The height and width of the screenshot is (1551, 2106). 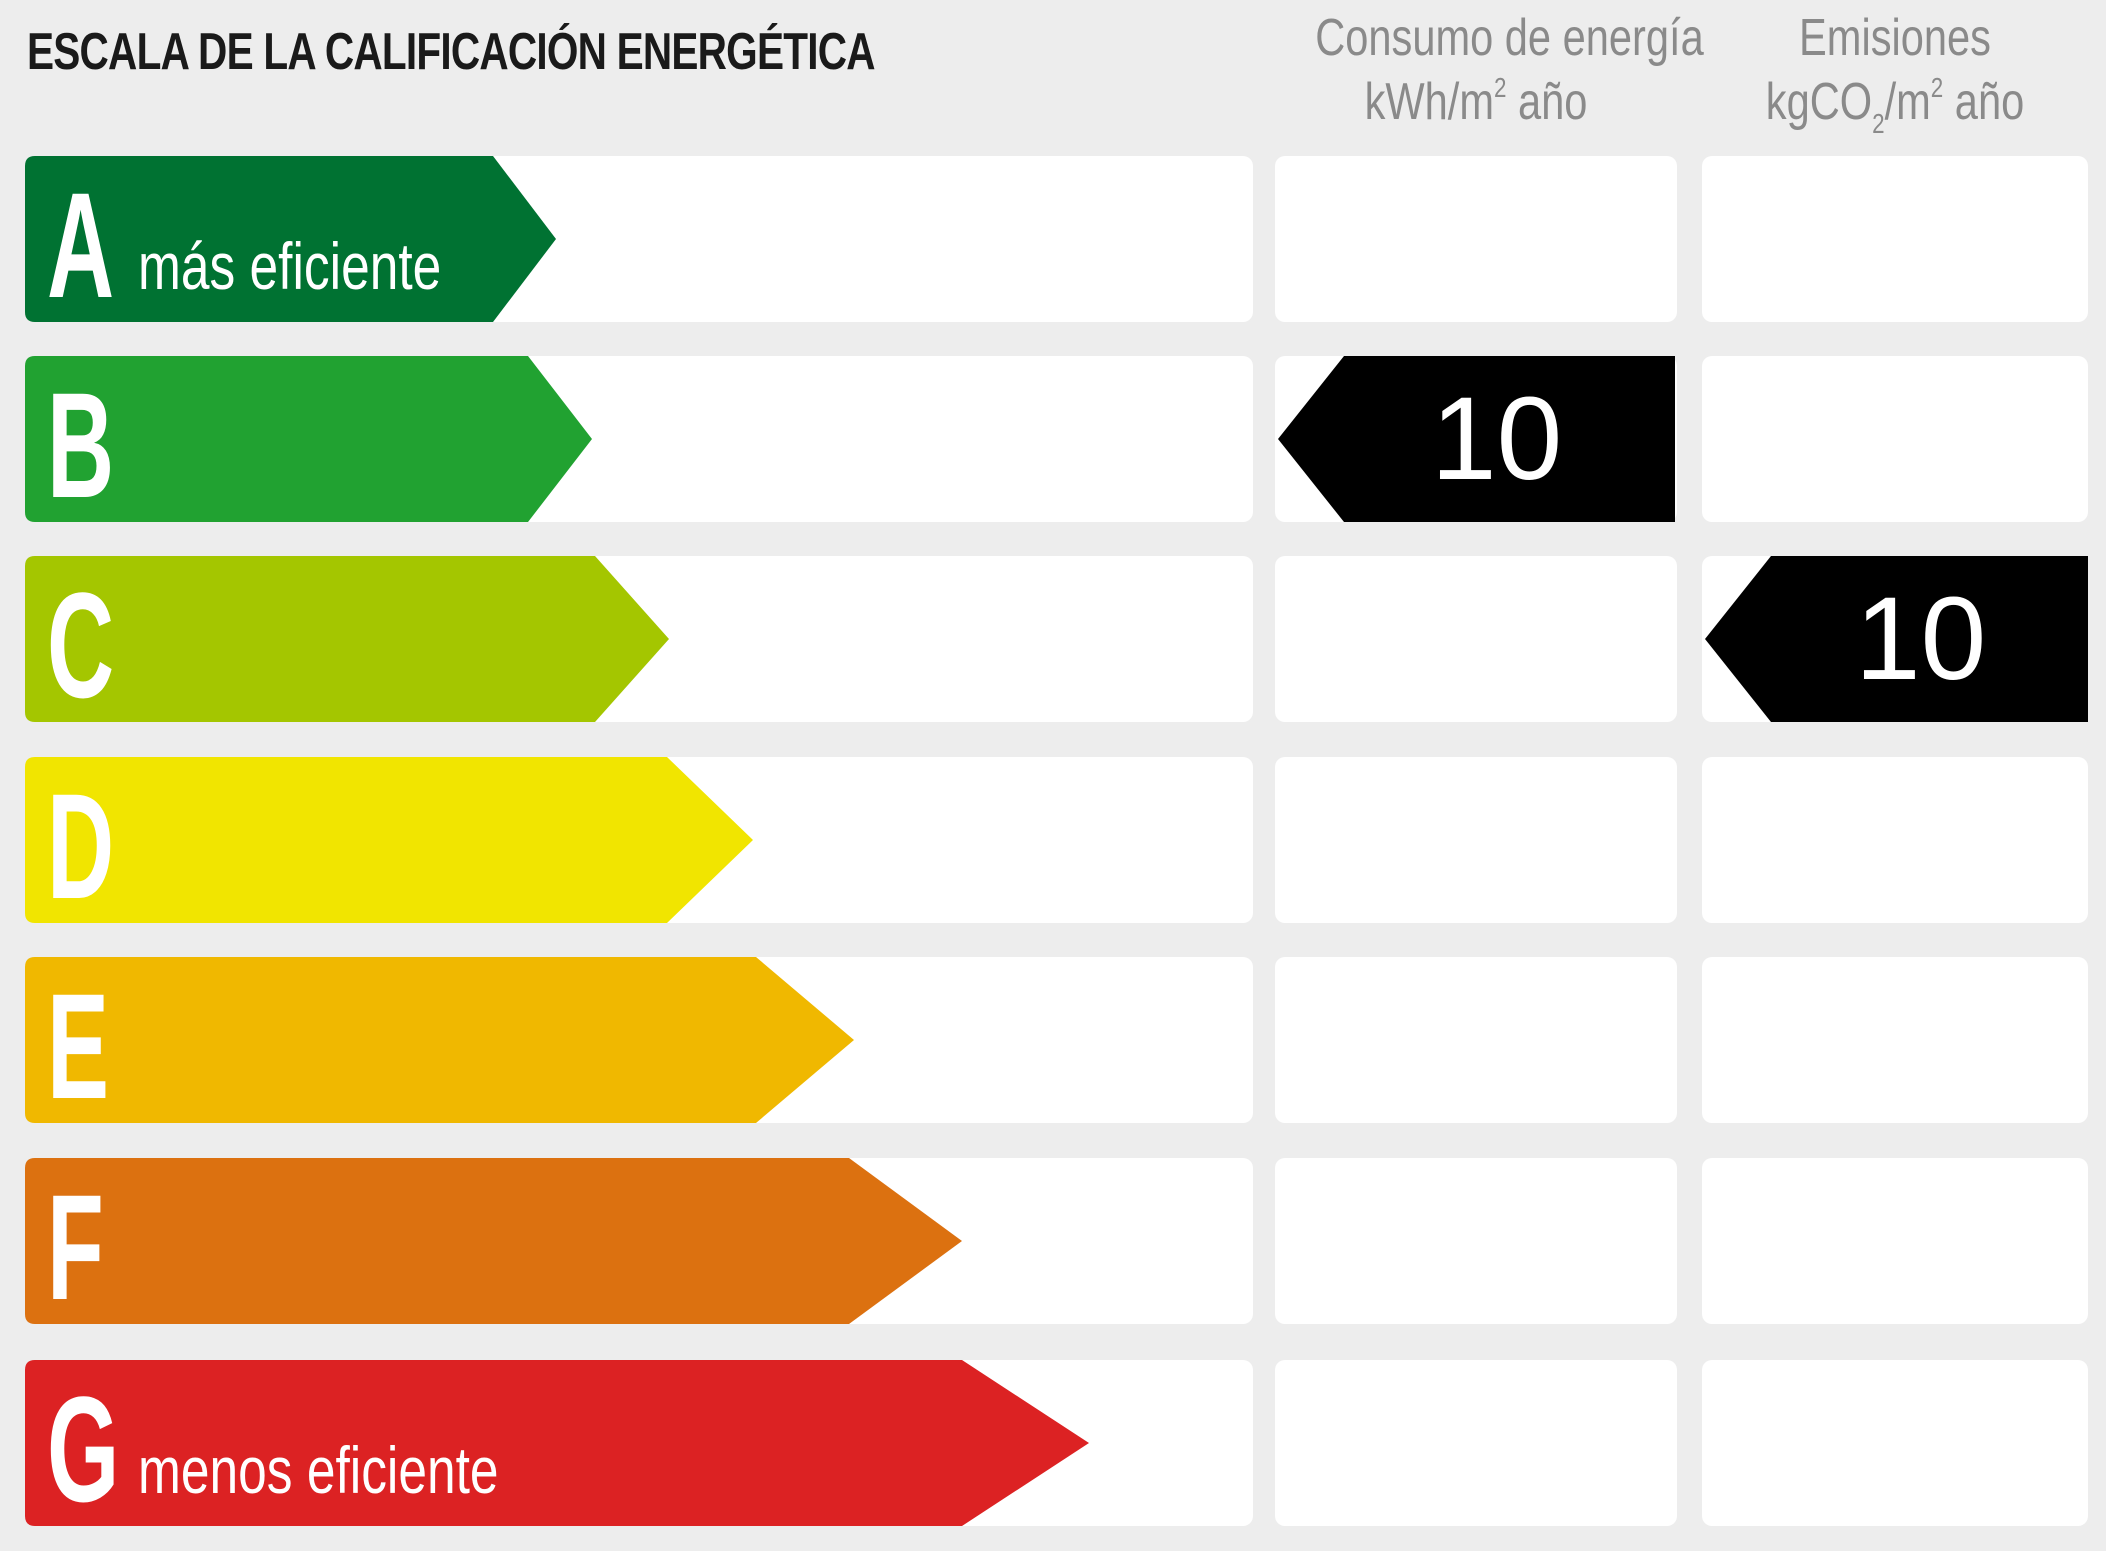 I want to click on rating-row-g: G menos eficiente, so click(x=1053, y=1443).